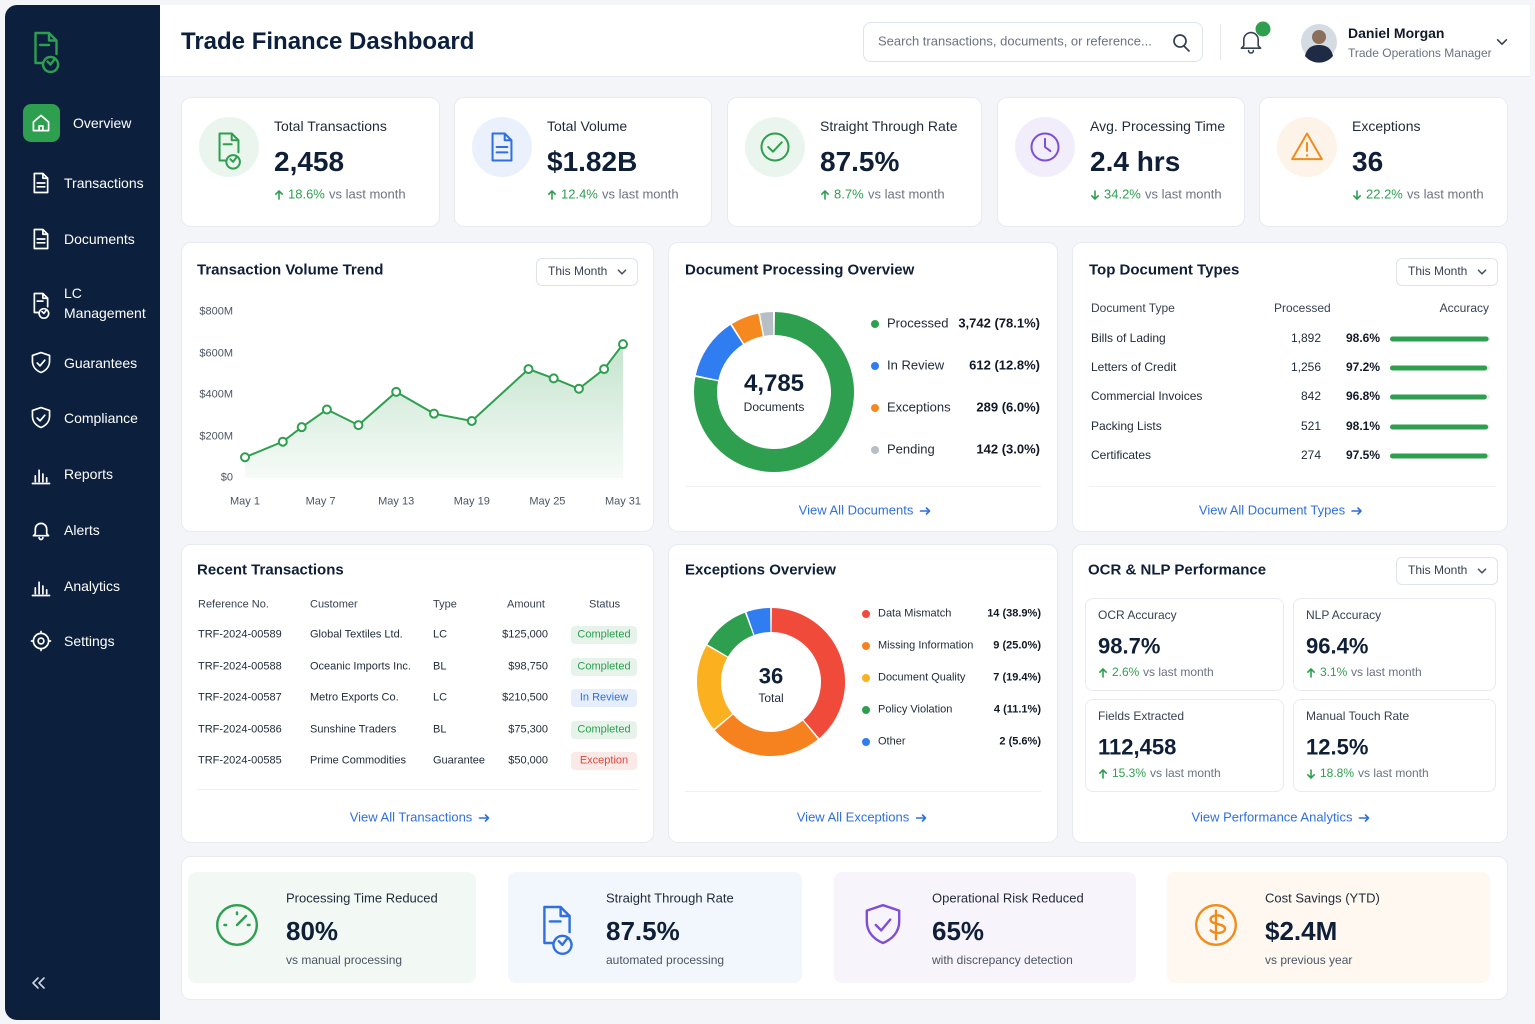 This screenshot has width=1535, height=1024. Describe the element at coordinates (471, 501) in the screenshot. I see `x-tick-label: May 19` at that location.